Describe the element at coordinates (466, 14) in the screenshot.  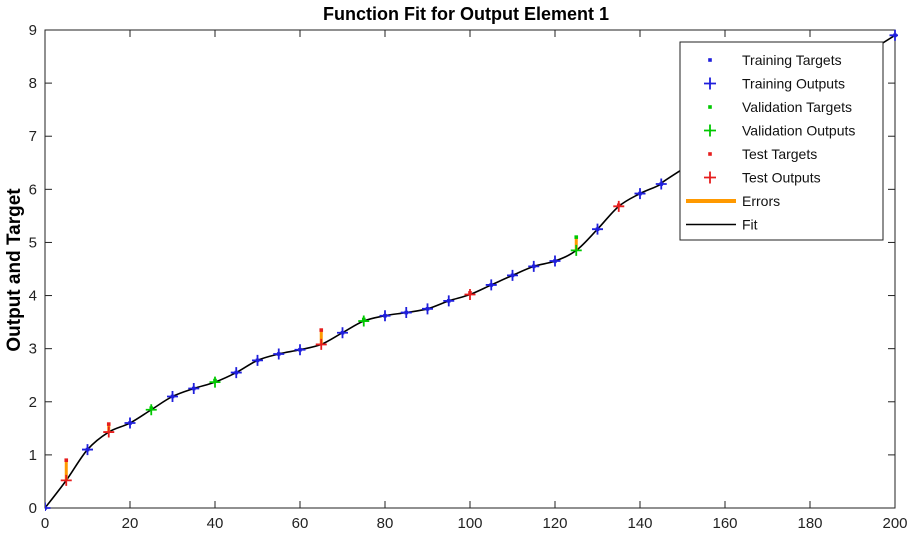
I see `chart-title: Function Fit for Output Element 1` at that location.